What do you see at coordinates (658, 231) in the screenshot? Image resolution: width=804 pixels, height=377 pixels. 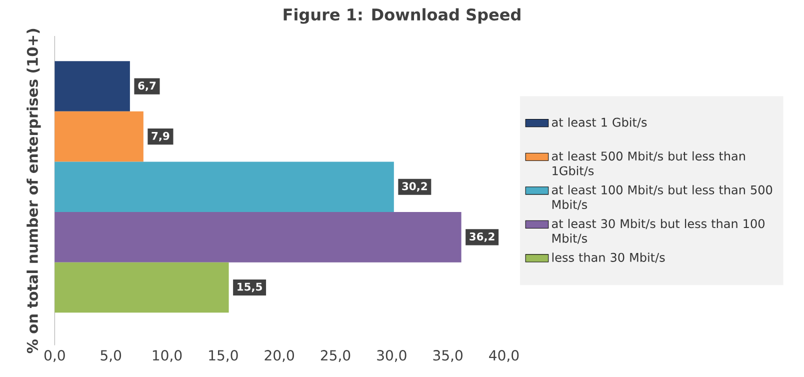 I see `legend-label: at least 30 Mbit/s but less than 100 Mbit/s` at bounding box center [658, 231].